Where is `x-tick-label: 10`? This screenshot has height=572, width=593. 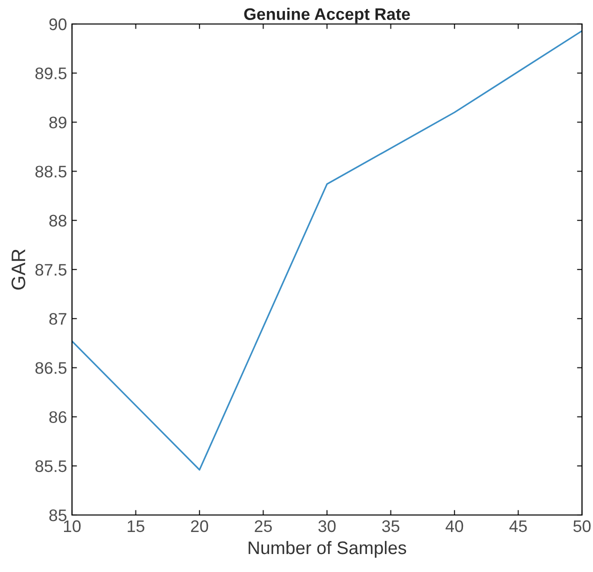
x-tick-label: 10 is located at coordinates (72, 526).